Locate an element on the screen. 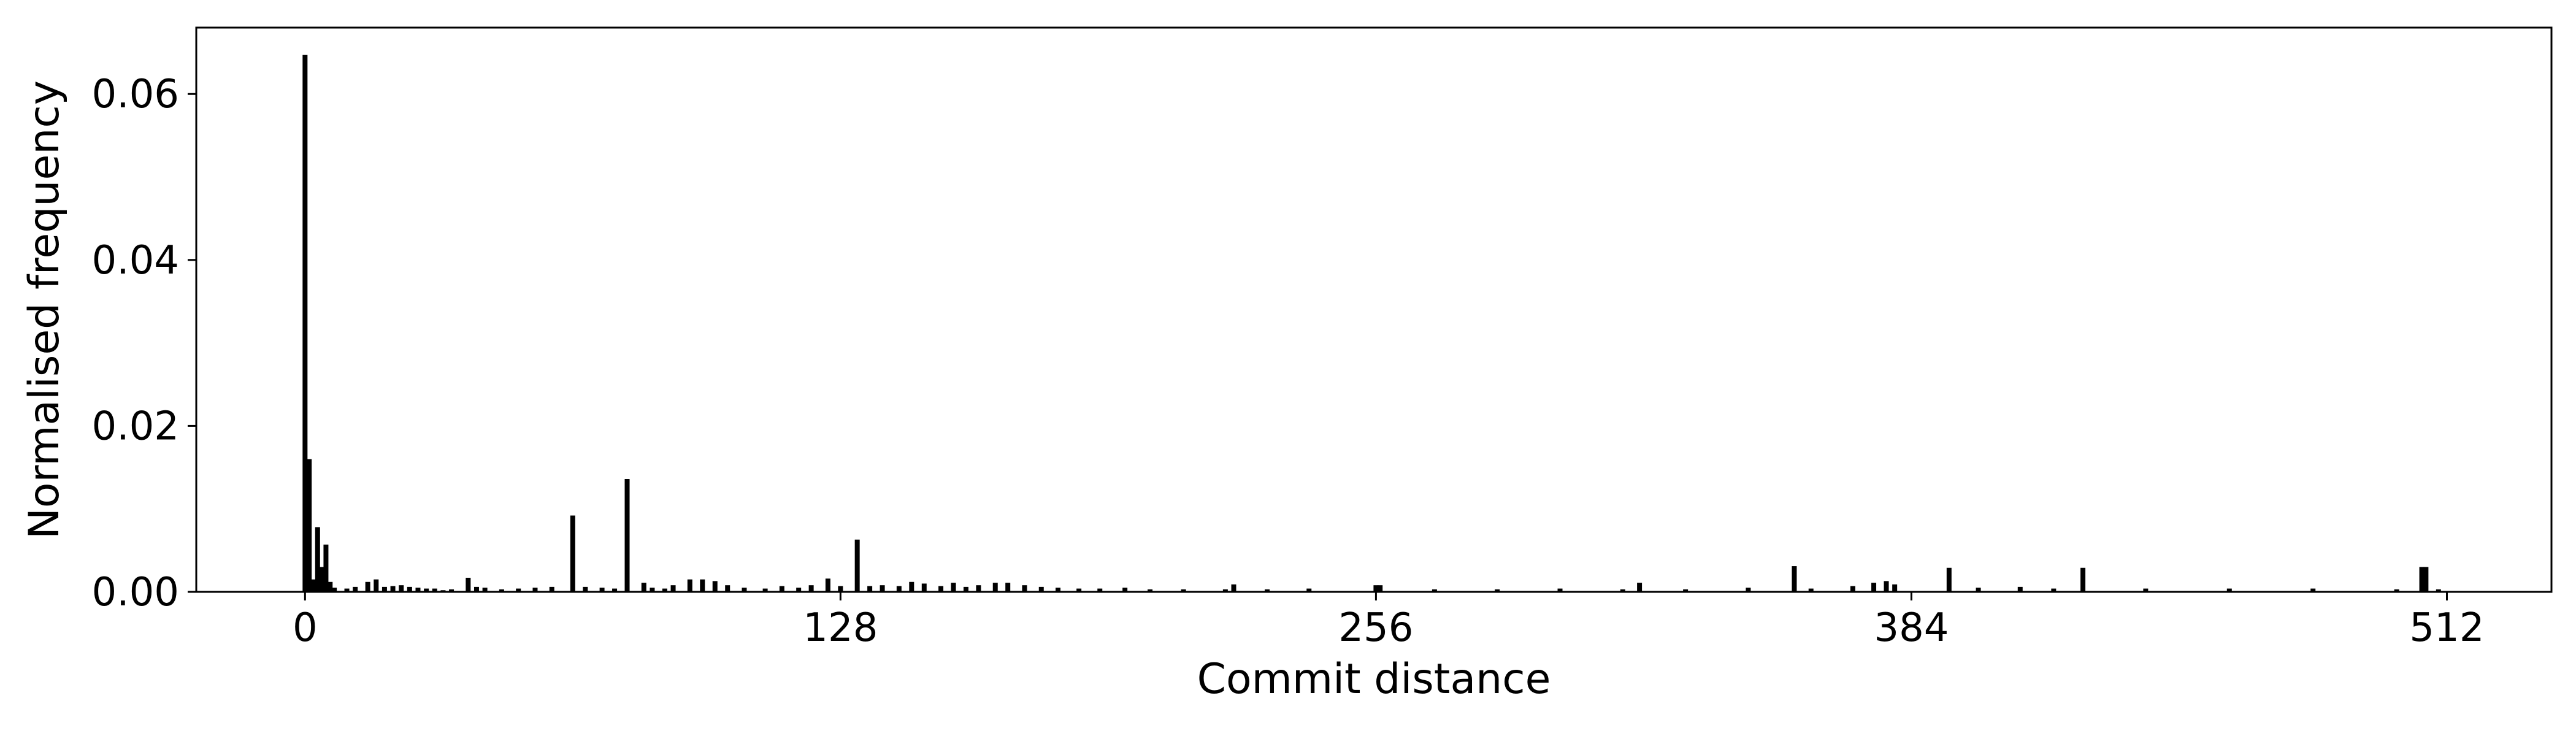  x-tick-label: 384 is located at coordinates (1911, 628).